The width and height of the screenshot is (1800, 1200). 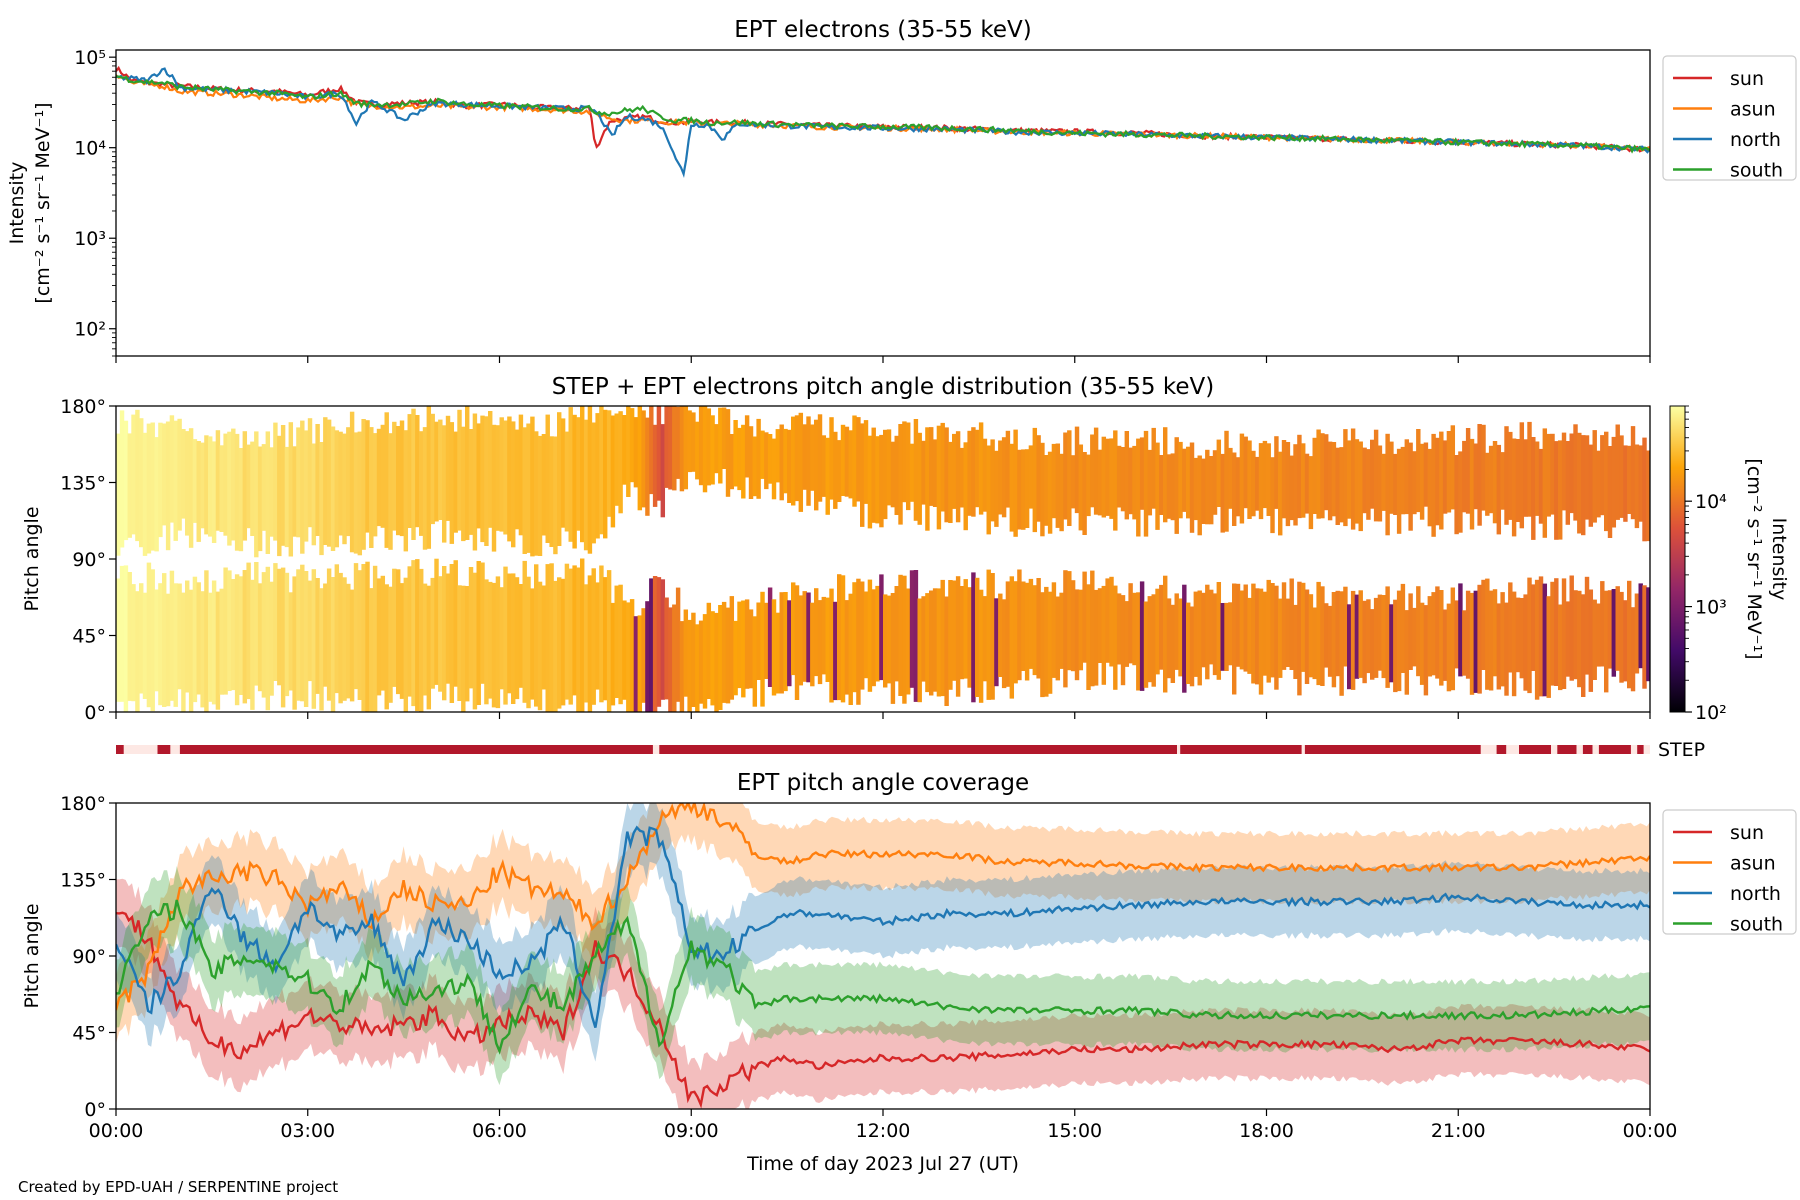 What do you see at coordinates (89, 1034) in the screenshot?
I see `coverage-ytick-label: 45°` at bounding box center [89, 1034].